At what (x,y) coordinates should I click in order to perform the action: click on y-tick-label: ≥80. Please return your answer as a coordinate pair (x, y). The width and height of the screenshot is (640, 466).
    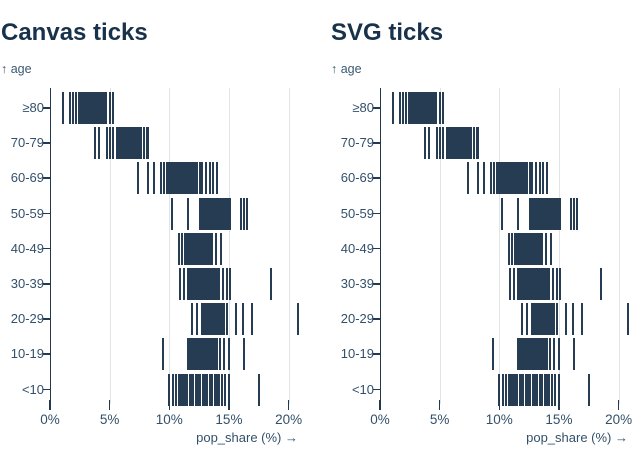
    Looking at the image, I should click on (33, 107).